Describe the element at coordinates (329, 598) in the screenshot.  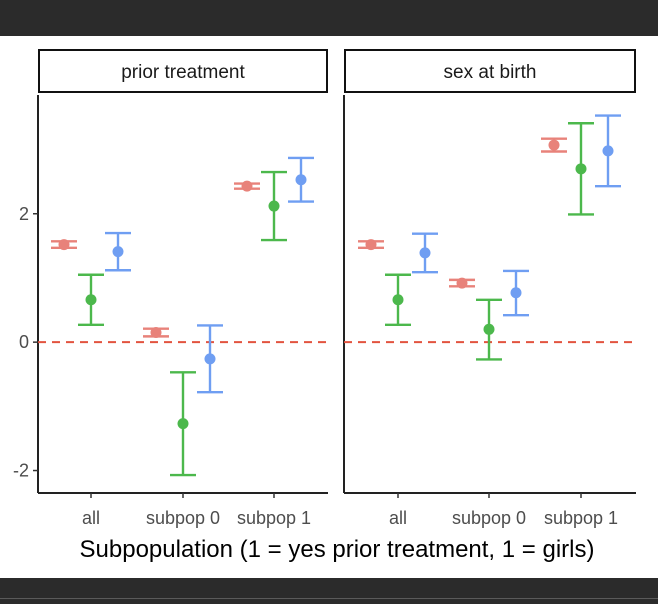
I see `bottom-bar-divider` at that location.